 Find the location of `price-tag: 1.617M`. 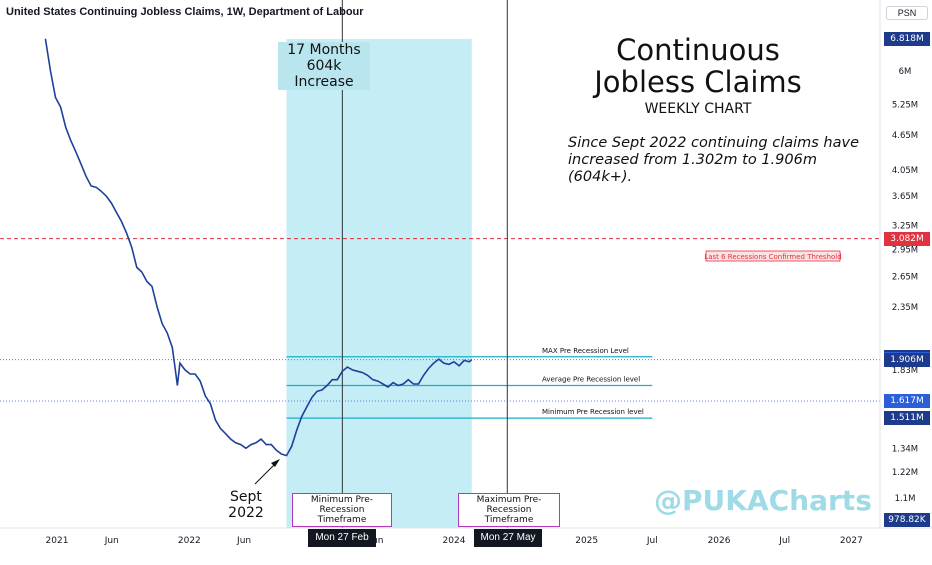

price-tag: 1.617M is located at coordinates (907, 401).